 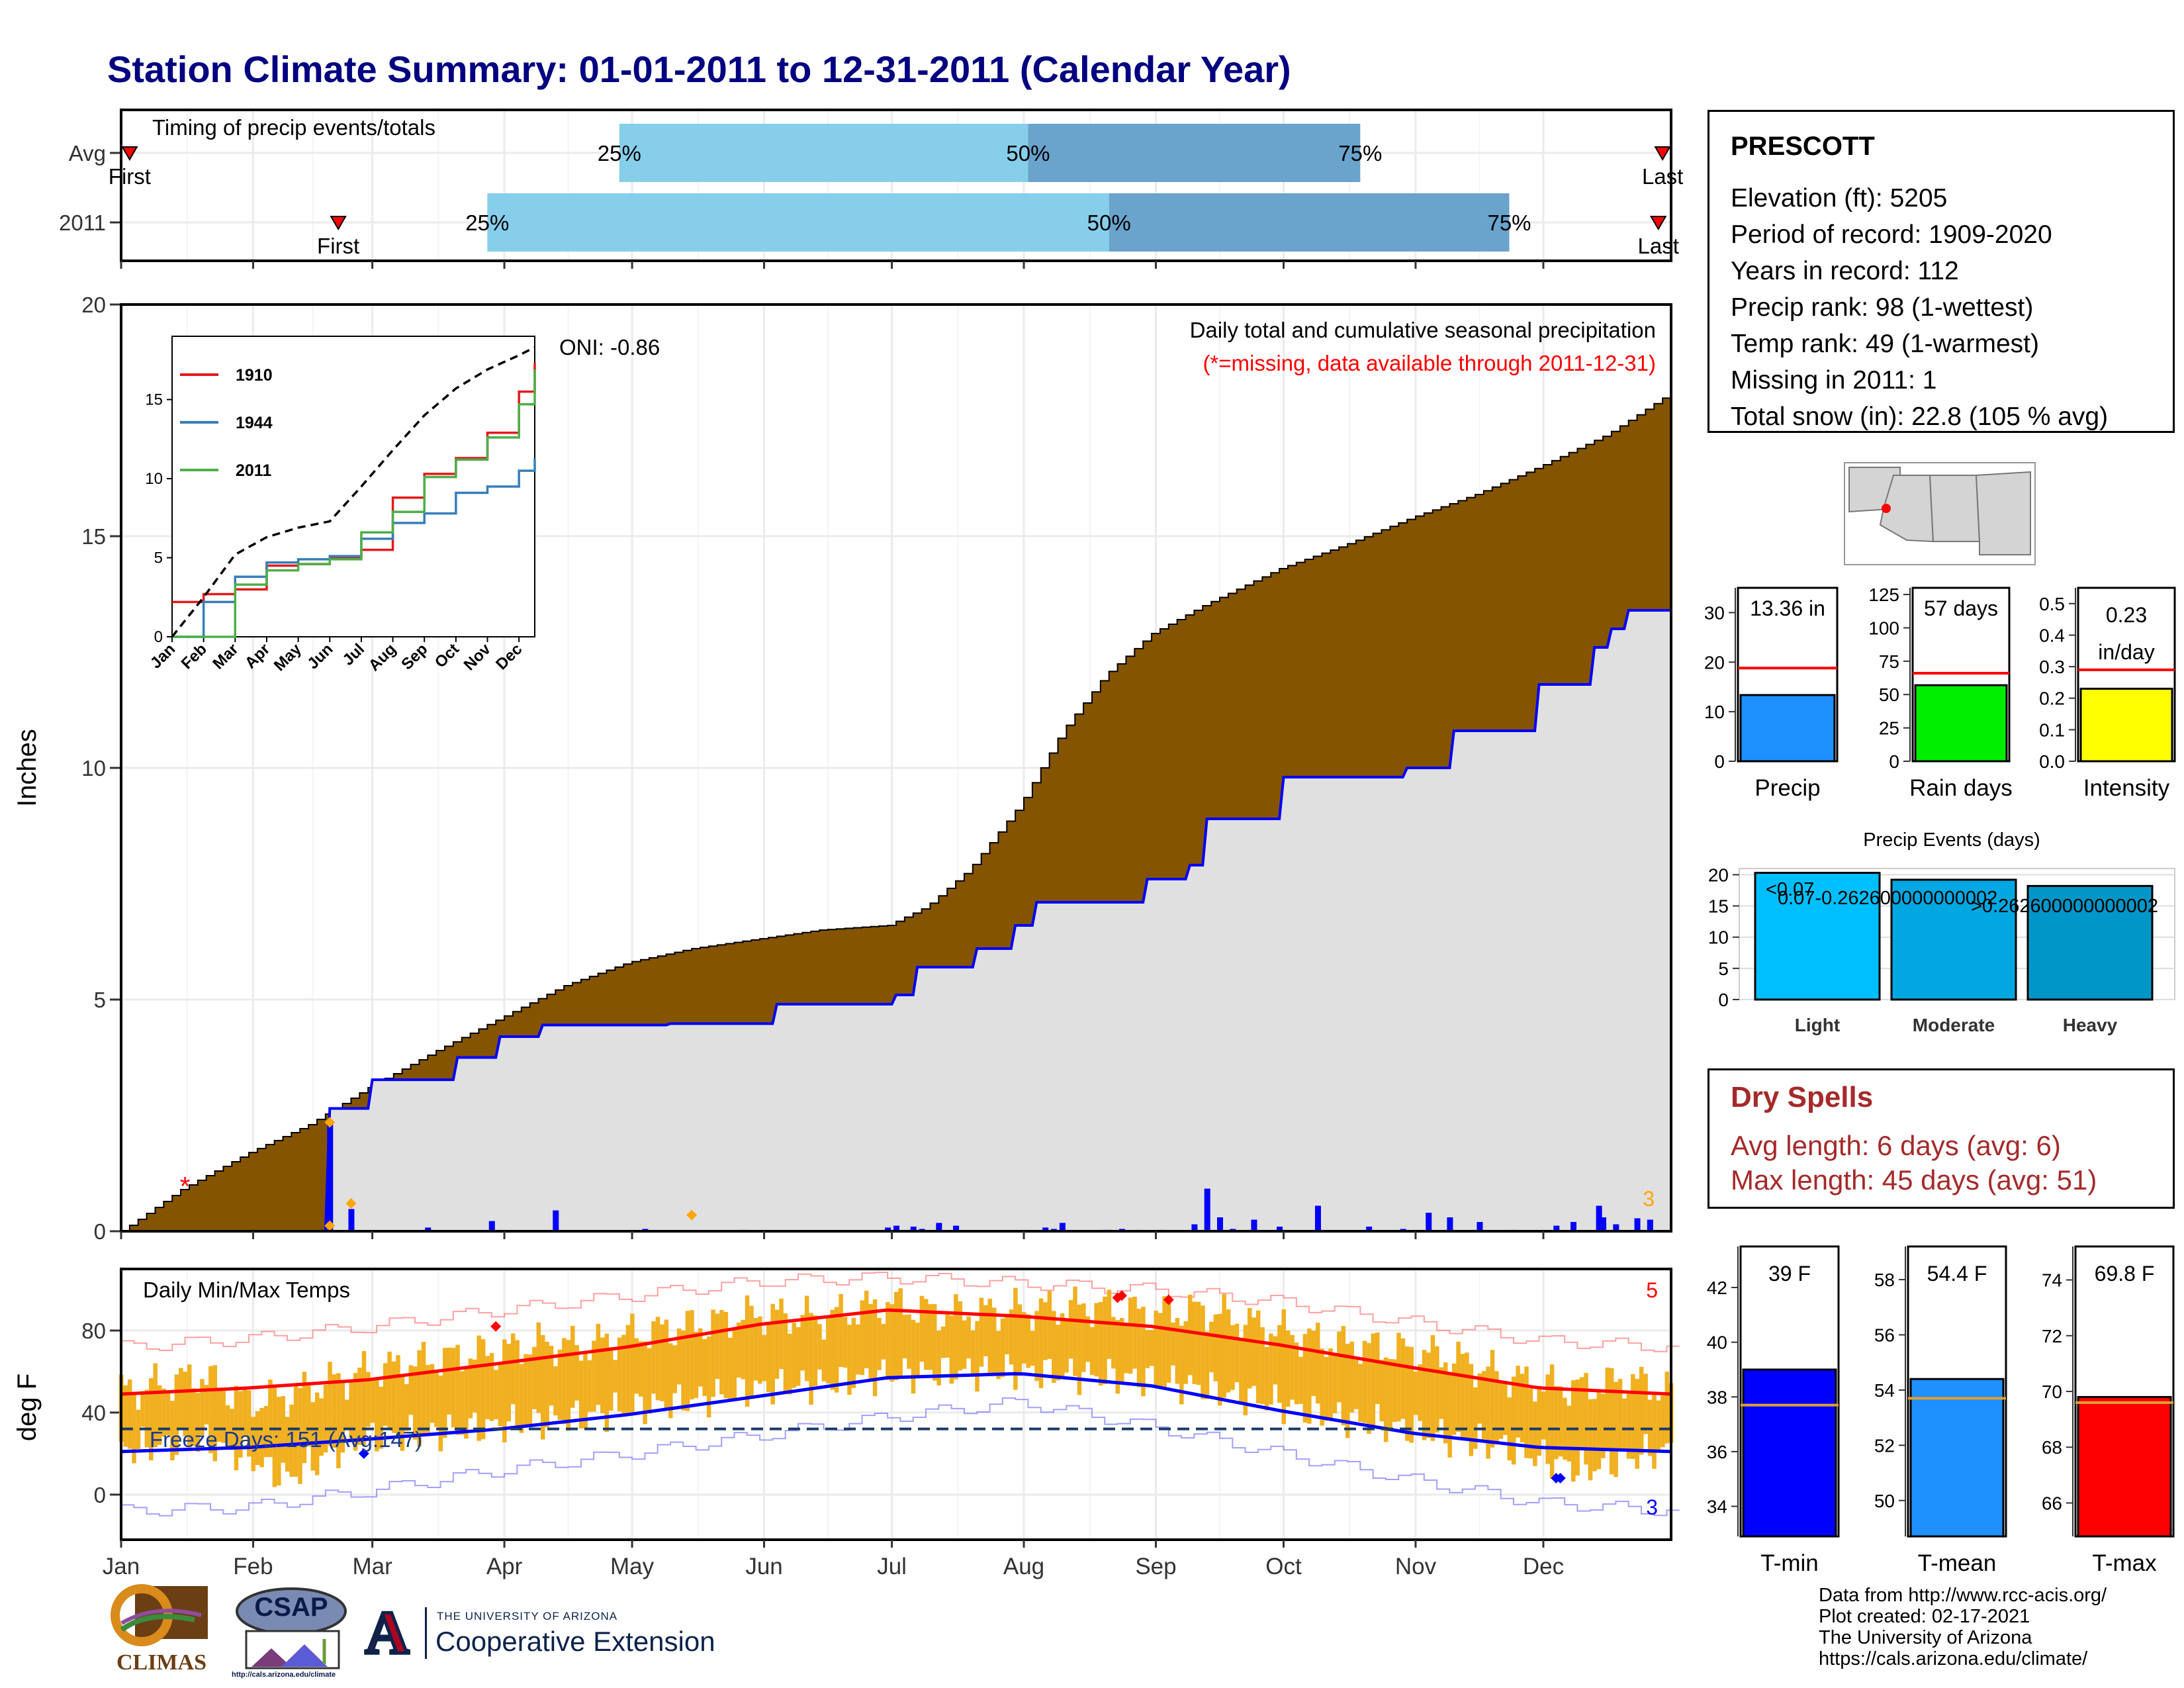 What do you see at coordinates (1717, 1288) in the screenshot?
I see `small-y-label: 42` at bounding box center [1717, 1288].